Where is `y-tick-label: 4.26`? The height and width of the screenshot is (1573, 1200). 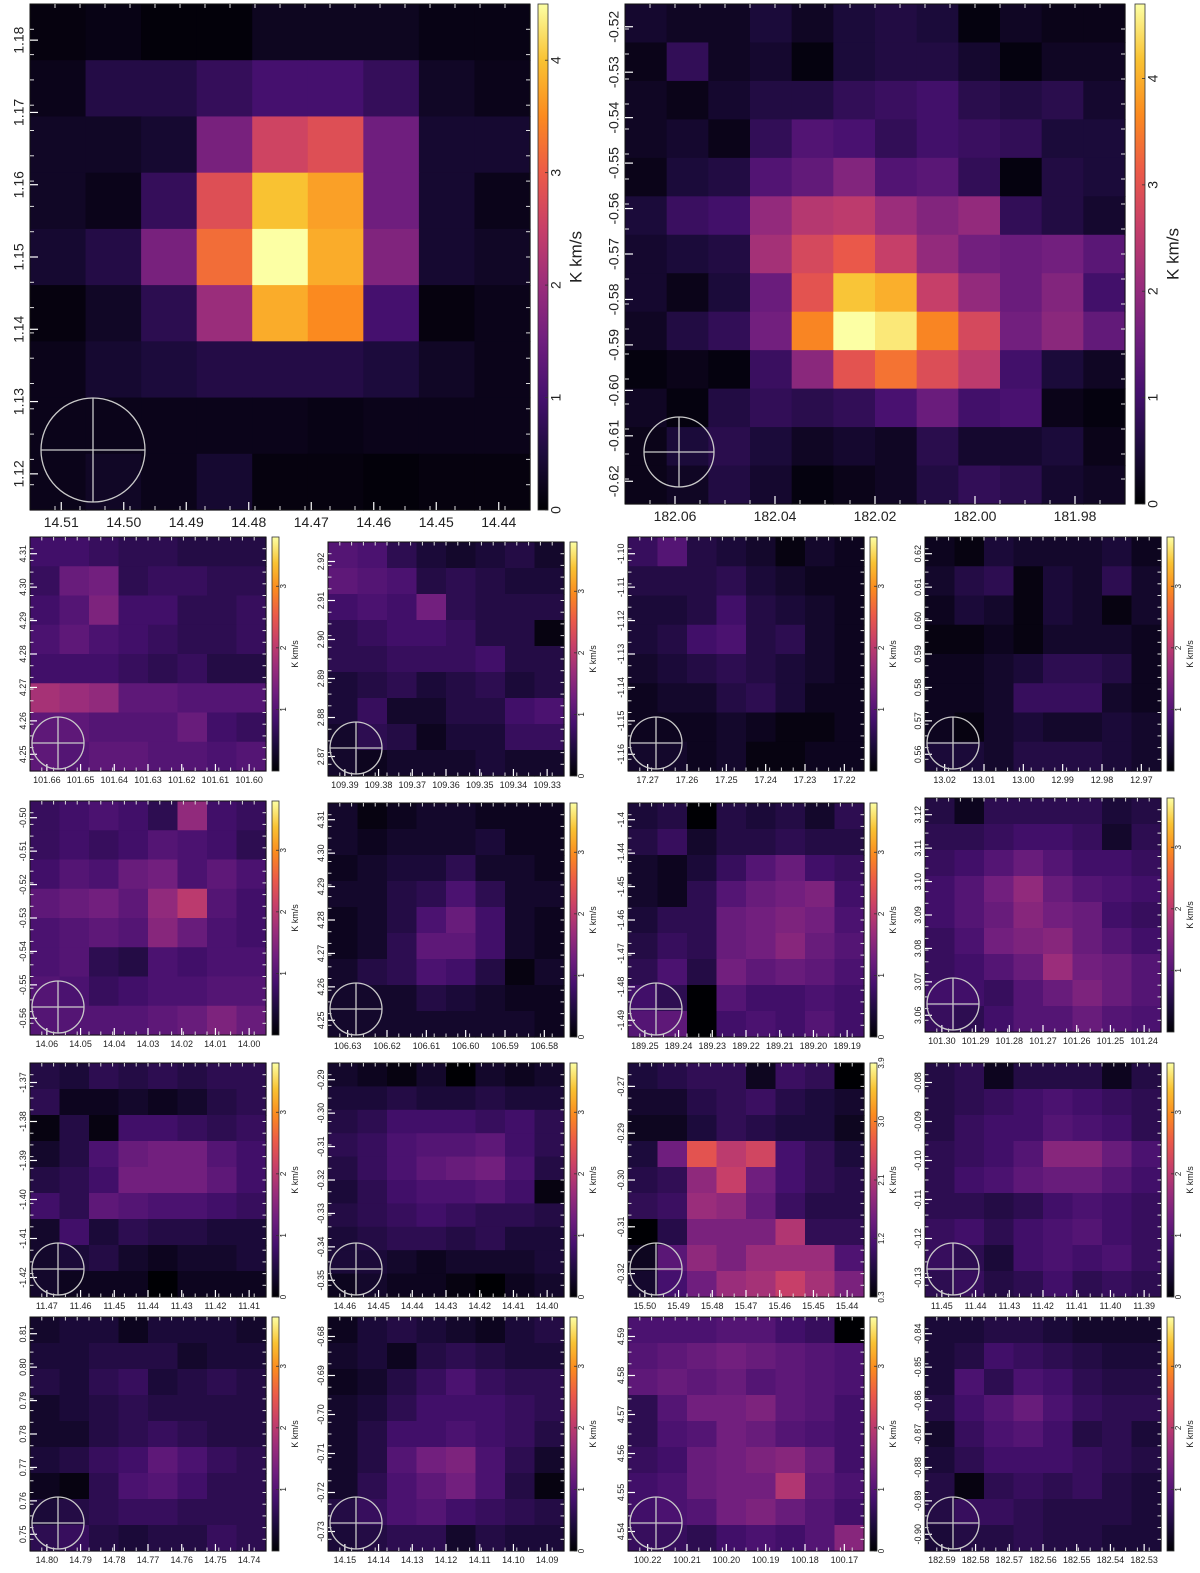 y-tick-label: 4.26 is located at coordinates (321, 987).